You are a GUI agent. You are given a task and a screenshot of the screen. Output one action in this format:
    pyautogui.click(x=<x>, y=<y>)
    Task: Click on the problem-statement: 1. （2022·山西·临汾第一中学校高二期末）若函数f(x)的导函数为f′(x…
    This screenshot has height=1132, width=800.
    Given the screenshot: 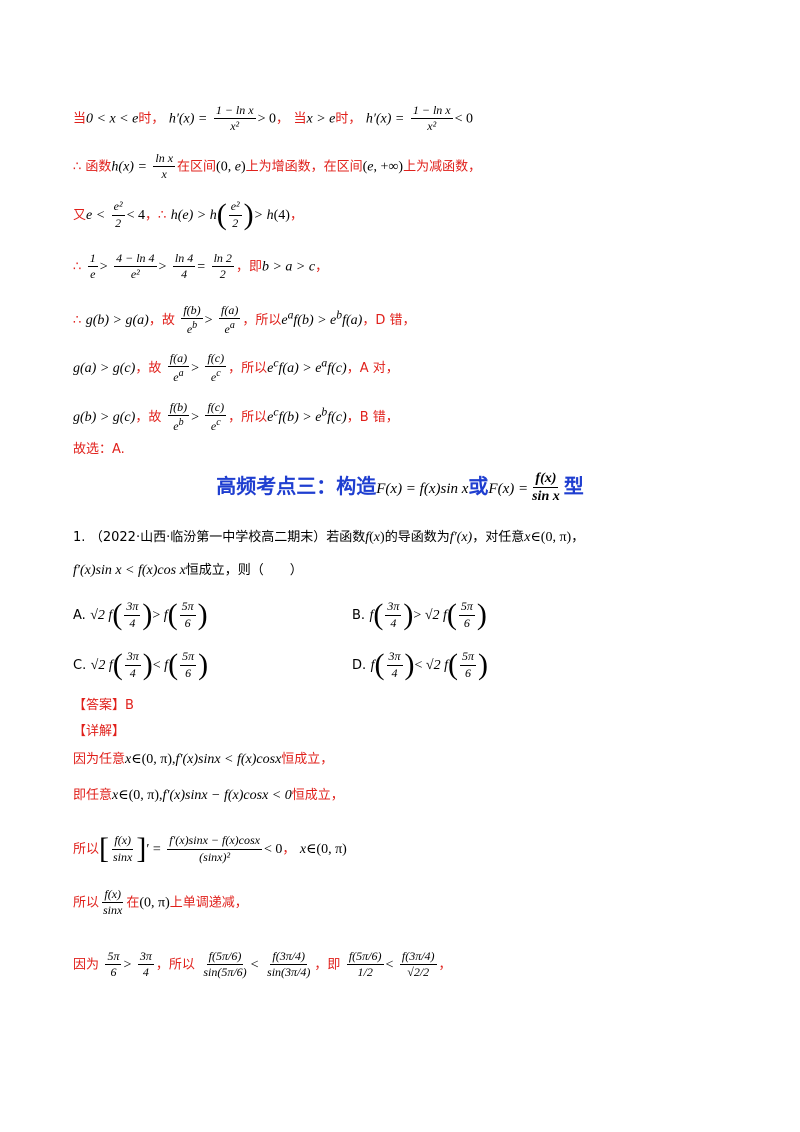 What is the action you would take?
    pyautogui.click(x=329, y=537)
    